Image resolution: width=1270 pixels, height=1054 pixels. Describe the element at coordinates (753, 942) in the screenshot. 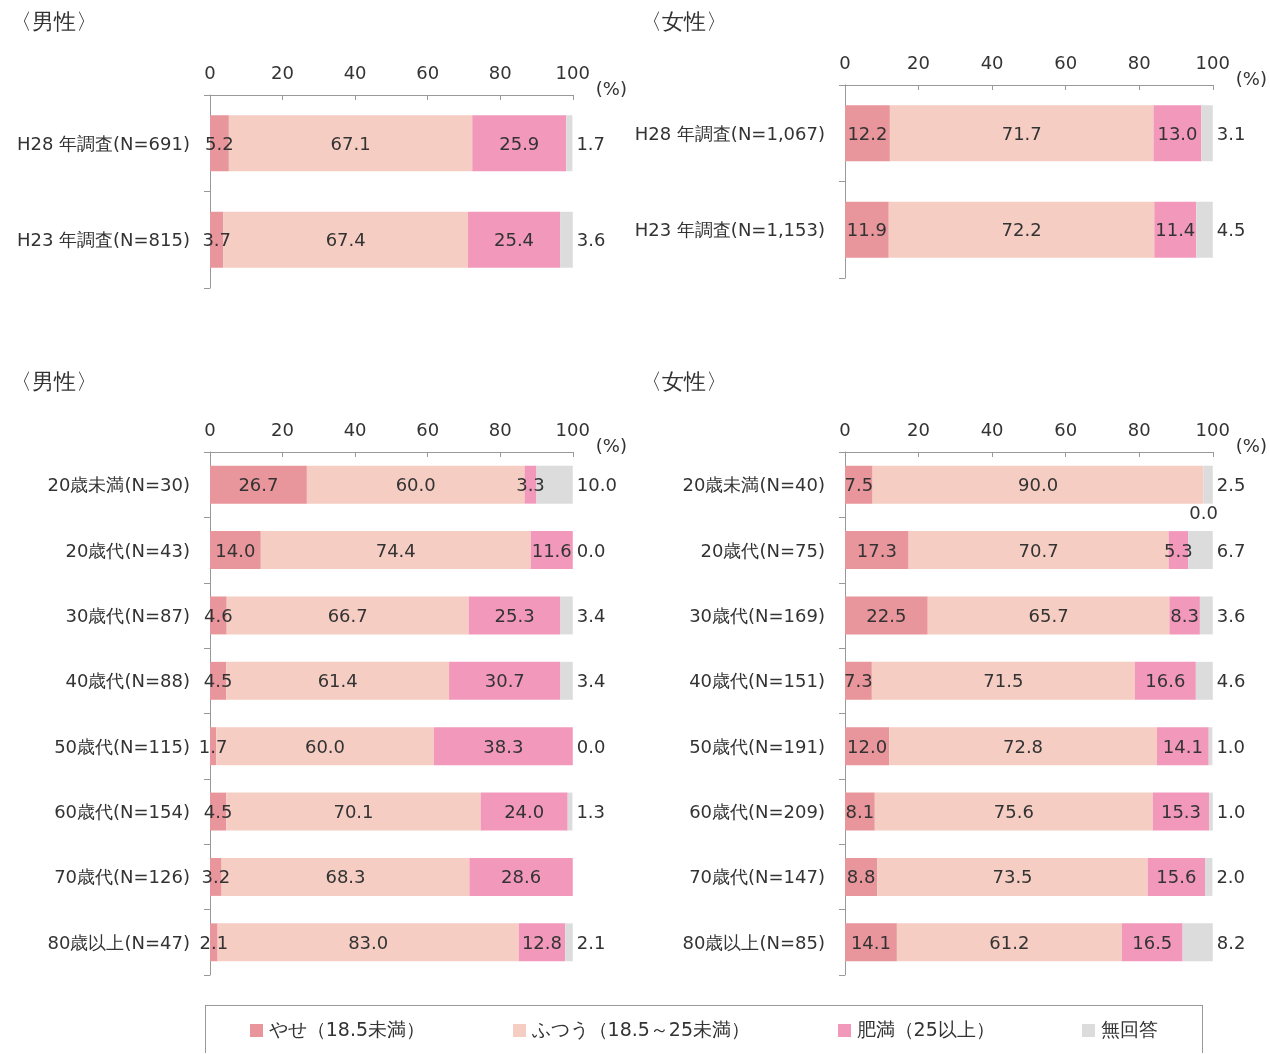

I see `y-tick-label: 80歳以上(N=85)` at that location.